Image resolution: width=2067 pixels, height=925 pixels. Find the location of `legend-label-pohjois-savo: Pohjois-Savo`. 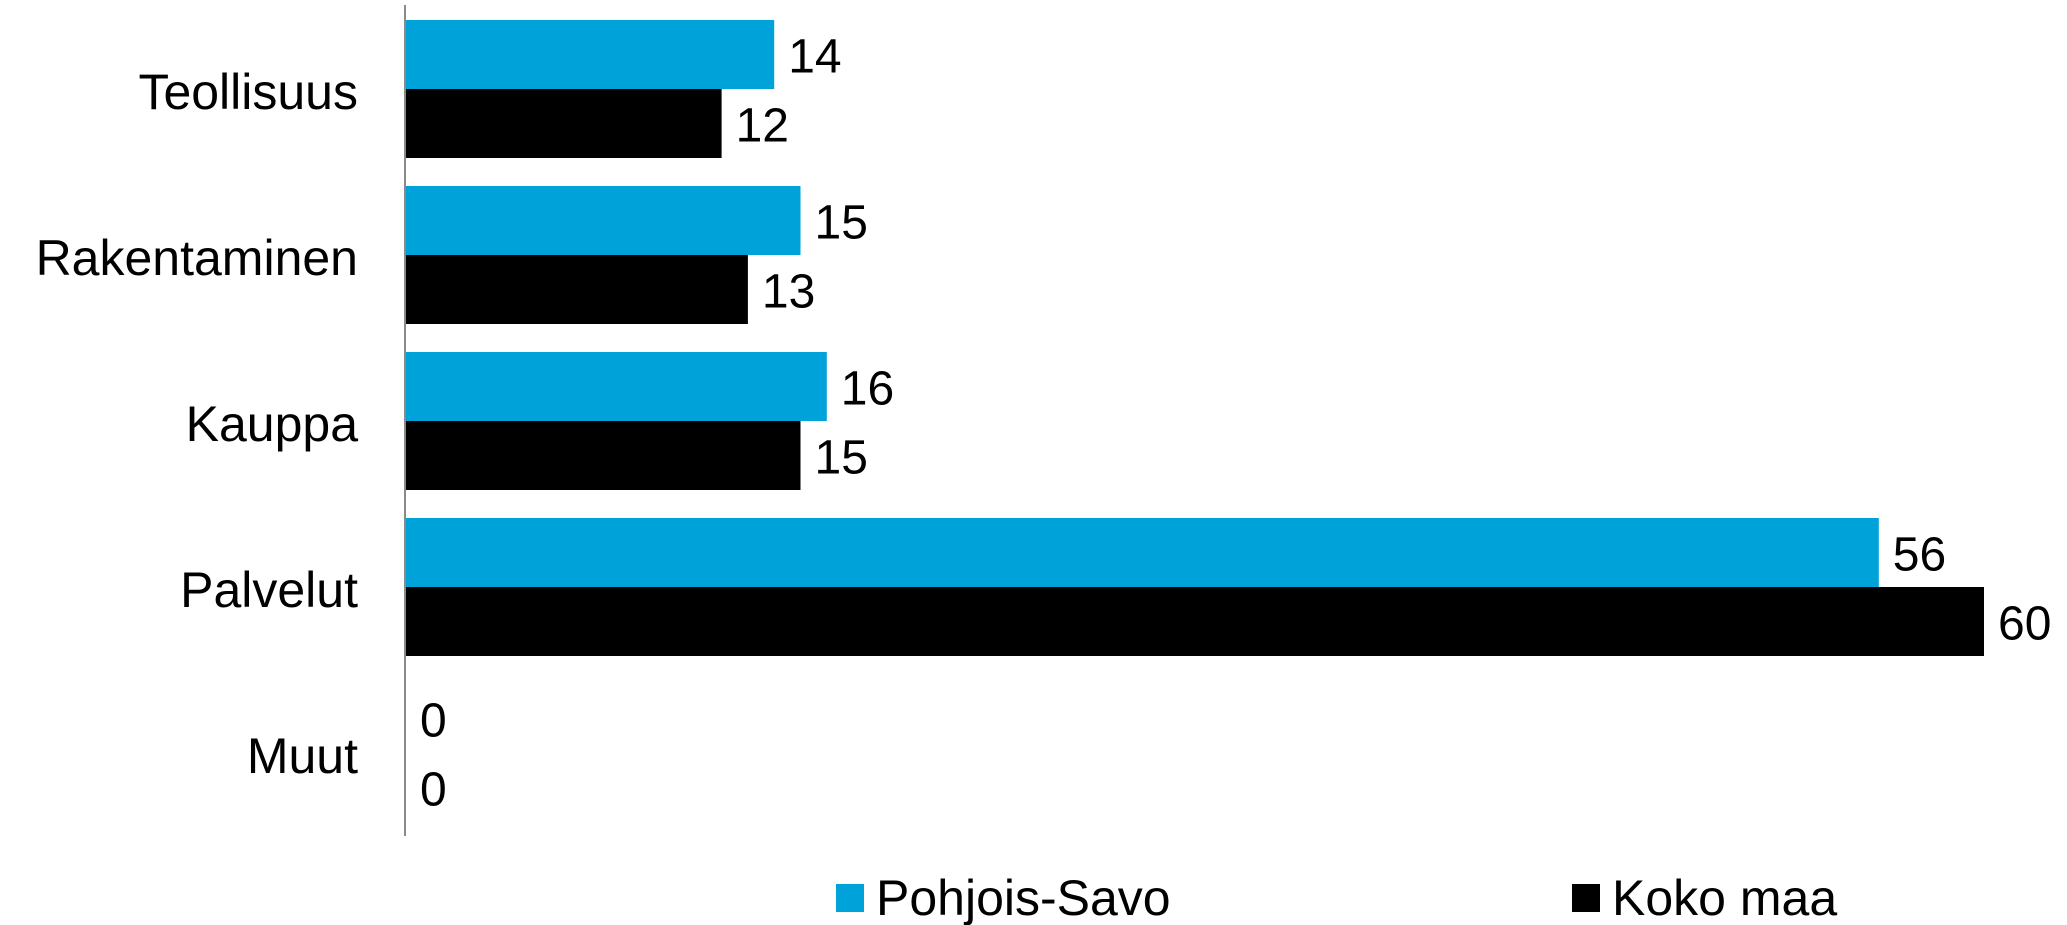

legend-label-pohjois-savo: Pohjois-Savo is located at coordinates (1023, 897).